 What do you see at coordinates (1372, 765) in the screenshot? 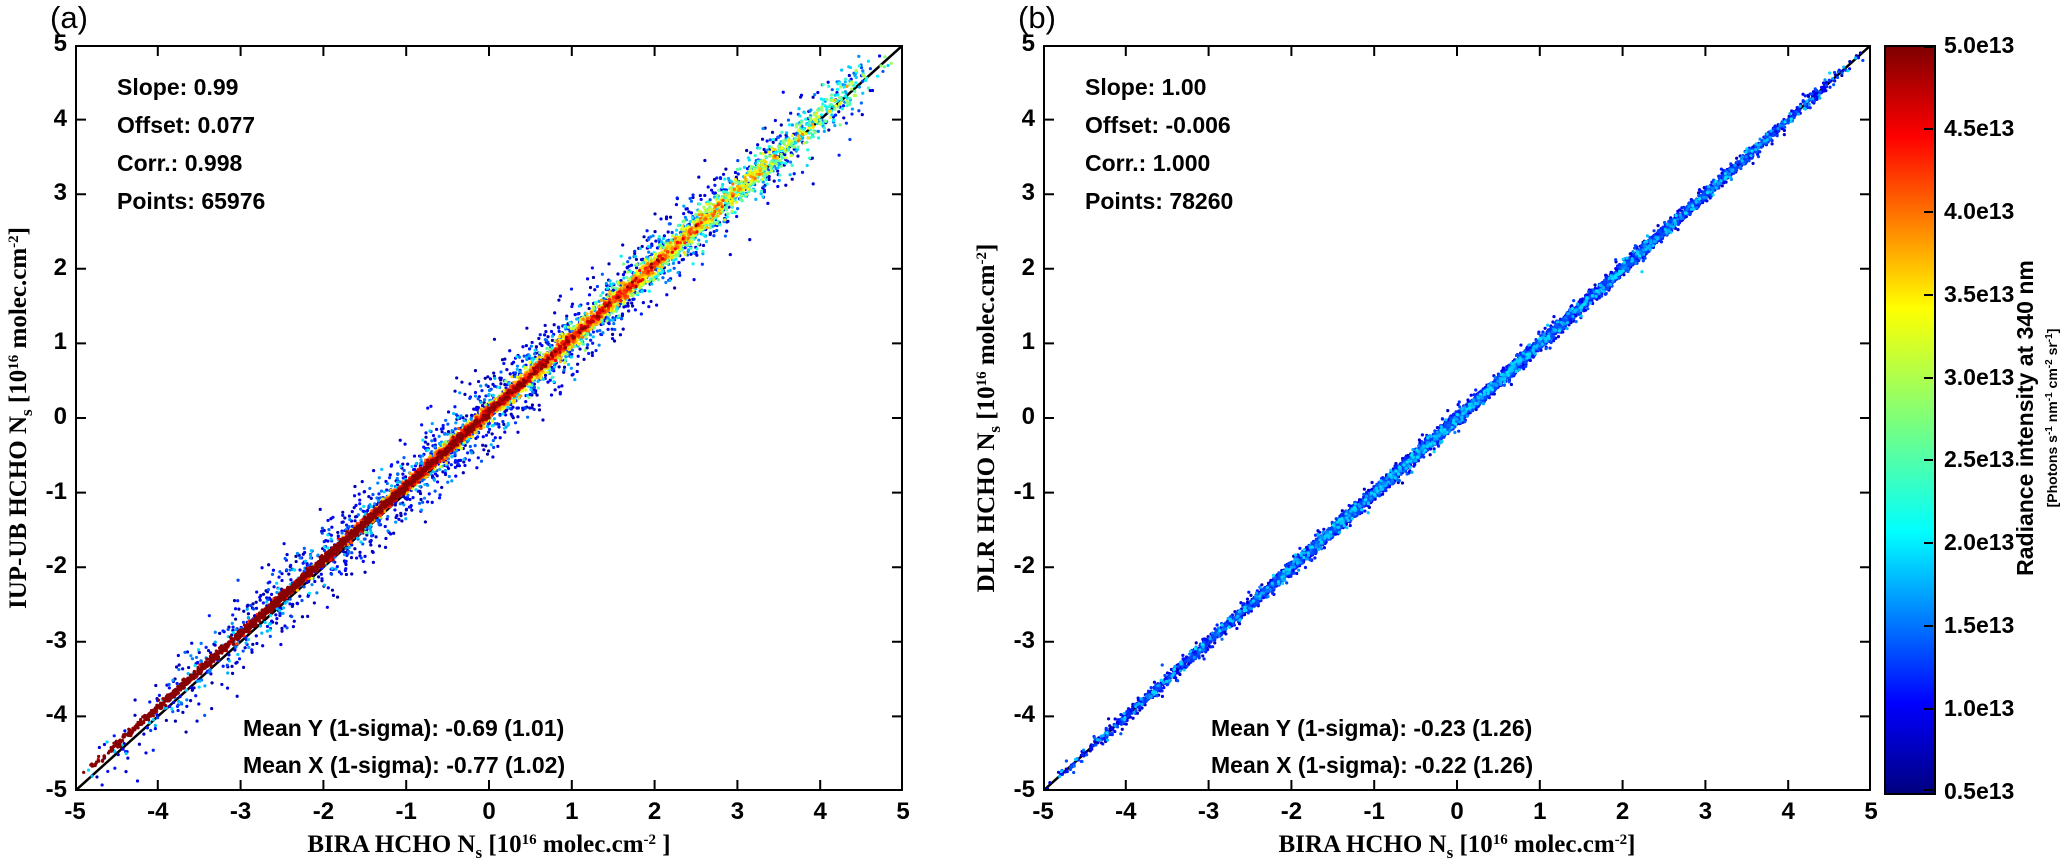
I see `mean-x-line: Mean X (1-sigma): -0.22 (1.26)` at bounding box center [1372, 765].